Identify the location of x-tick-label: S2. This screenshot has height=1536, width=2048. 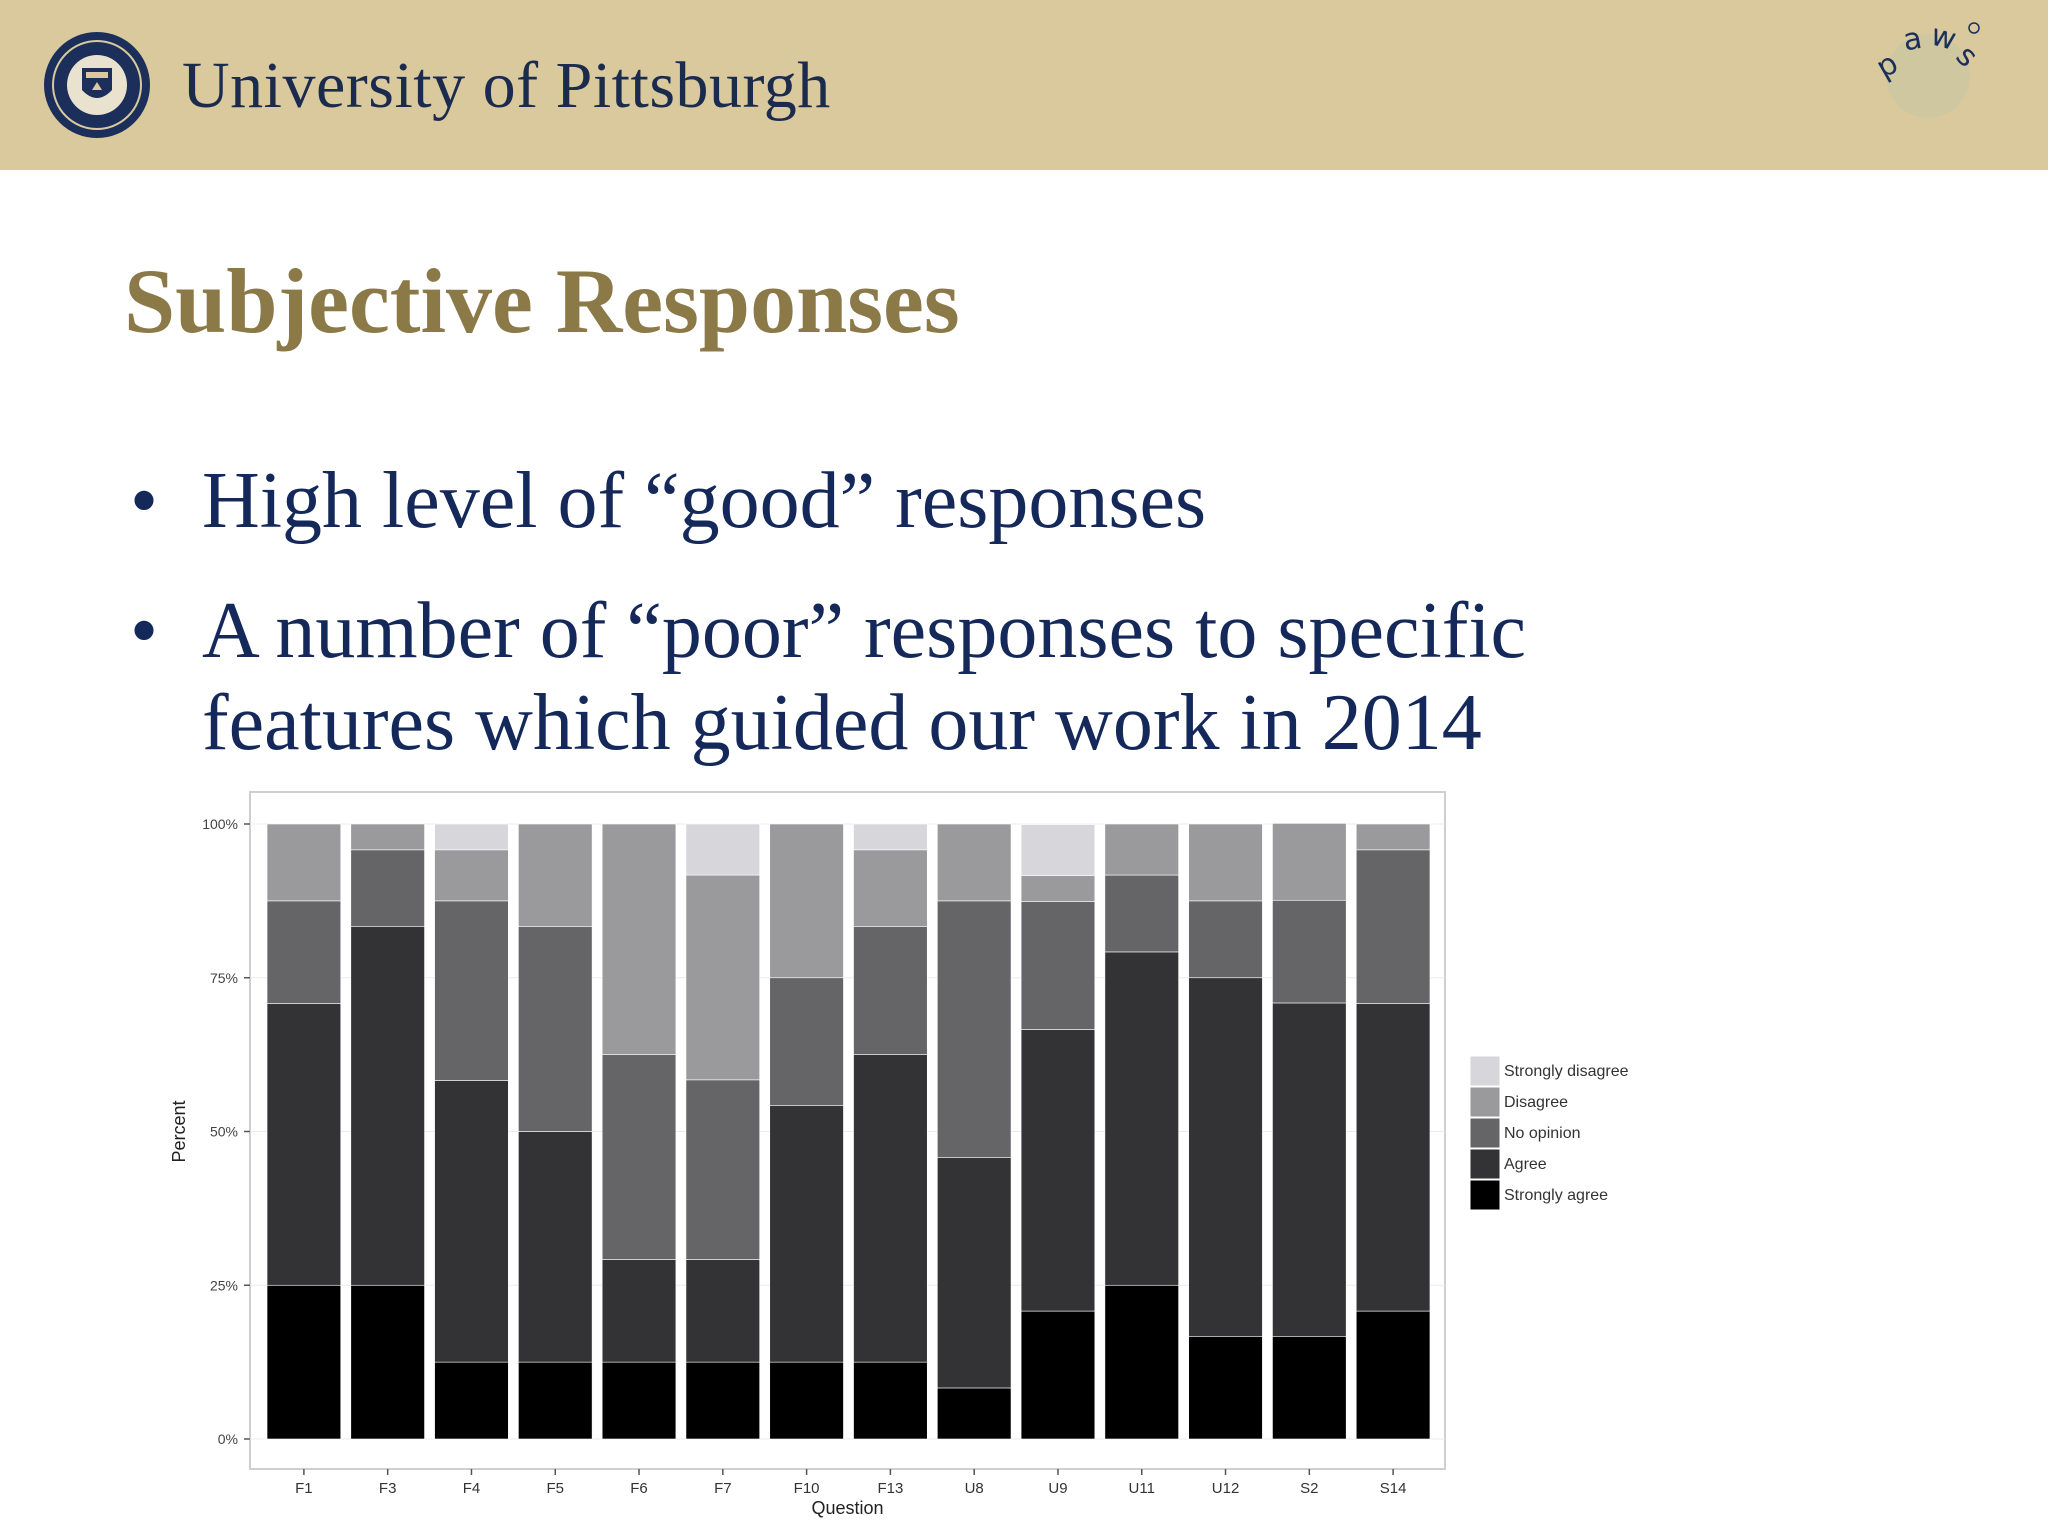
(1309, 1488).